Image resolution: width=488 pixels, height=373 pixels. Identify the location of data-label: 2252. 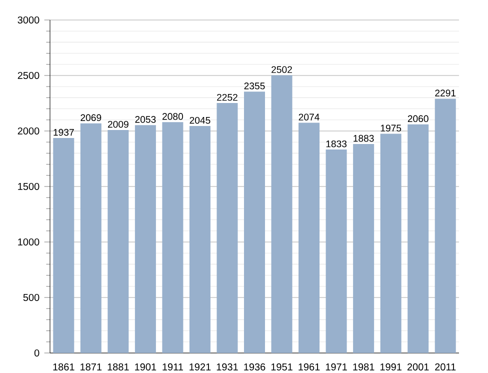
(227, 97).